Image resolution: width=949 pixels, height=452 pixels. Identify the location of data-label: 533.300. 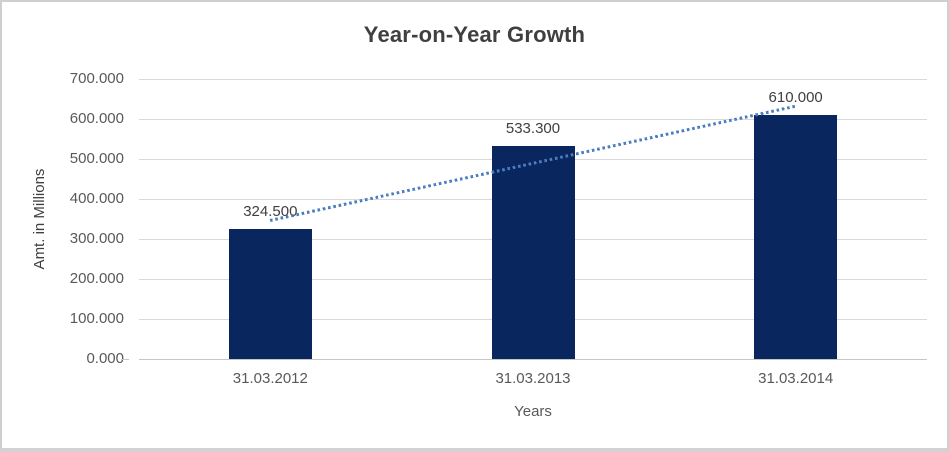
(533, 128).